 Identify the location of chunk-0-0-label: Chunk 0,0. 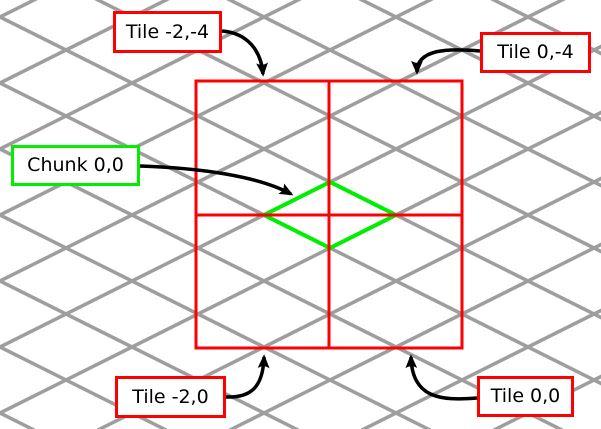
(75, 165).